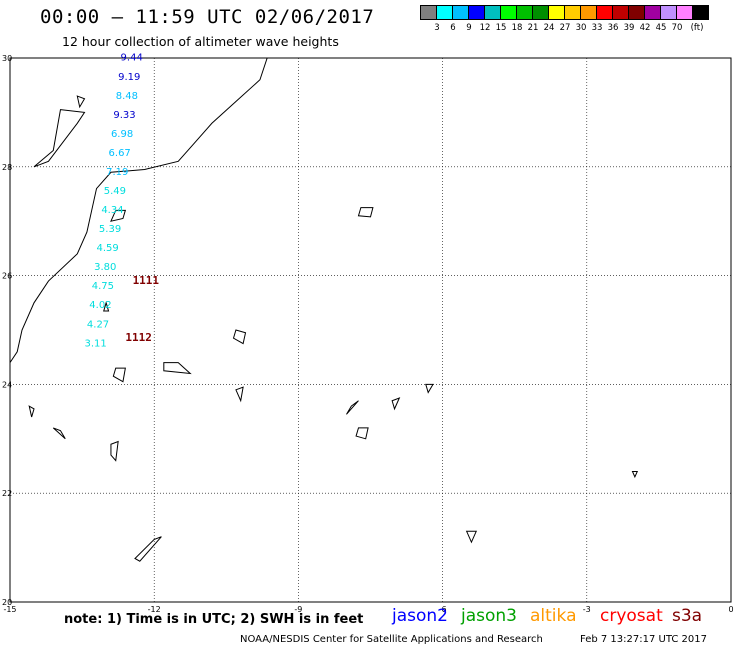 The image size is (740, 650). What do you see at coordinates (105, 267) in the screenshot?
I see `wave-height-label: 3.80` at bounding box center [105, 267].